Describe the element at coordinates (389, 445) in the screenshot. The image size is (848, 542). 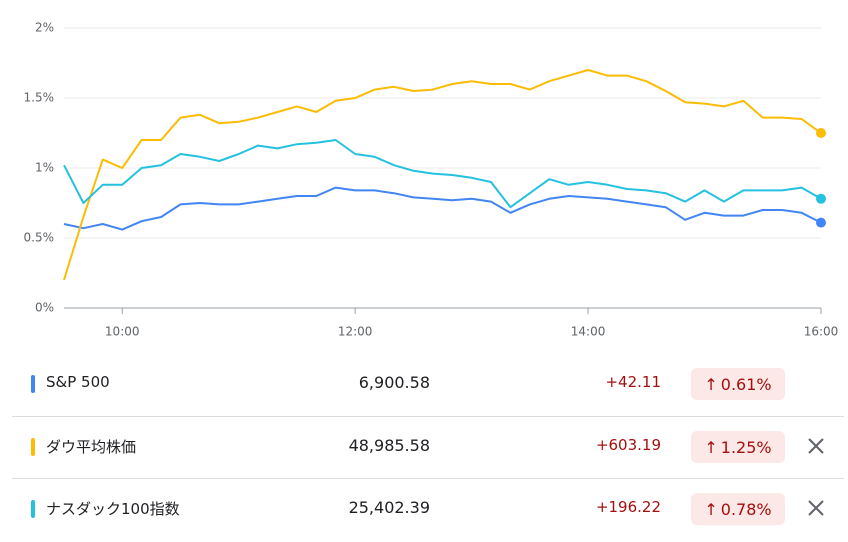
I see `quote-price: 48,985.58` at that location.